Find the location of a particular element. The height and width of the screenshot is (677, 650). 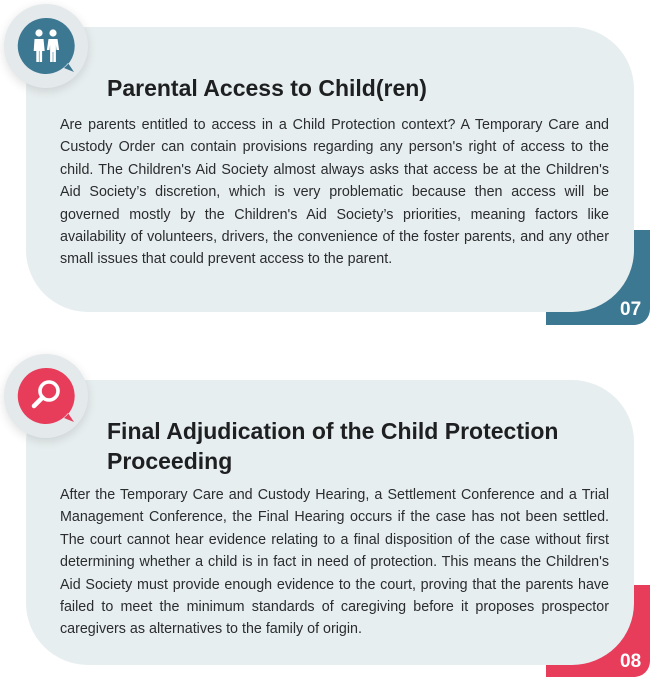

search-icon is located at coordinates (46, 395).